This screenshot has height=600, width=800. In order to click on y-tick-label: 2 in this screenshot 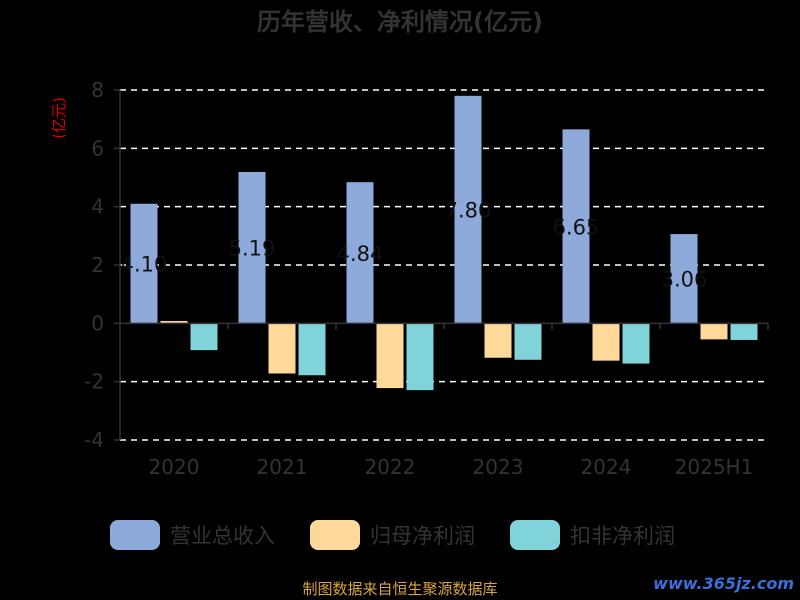, I will do `click(97, 265)`.